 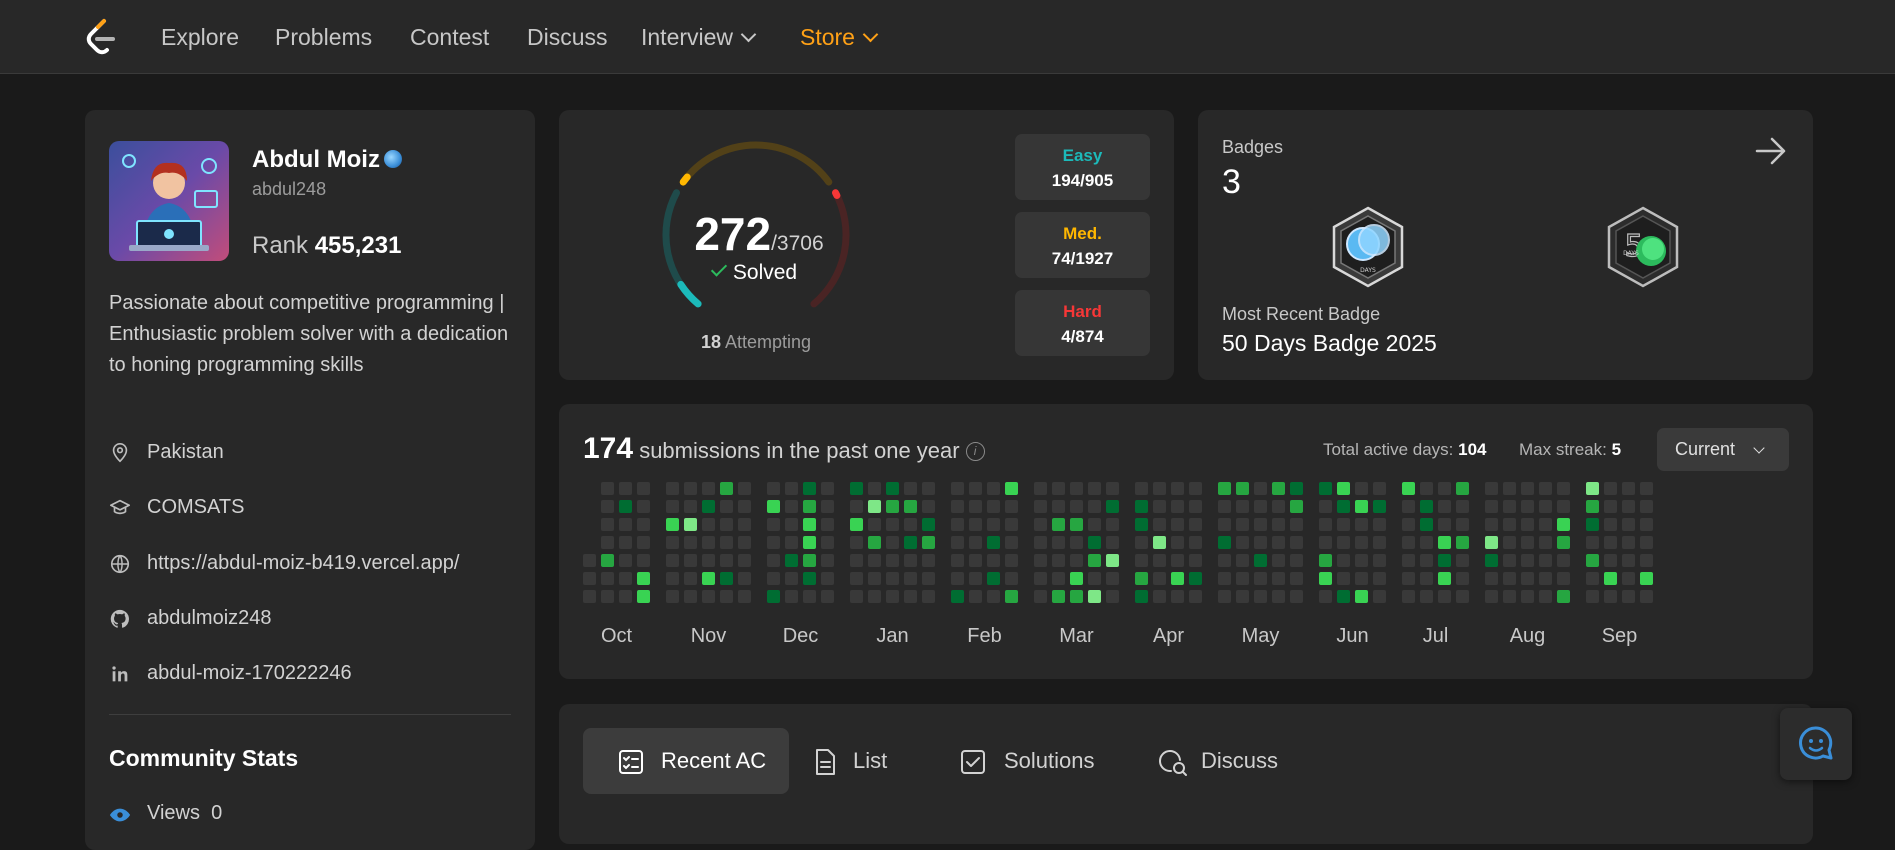 I want to click on easy-stat: Easy 194/905, so click(x=1082, y=167).